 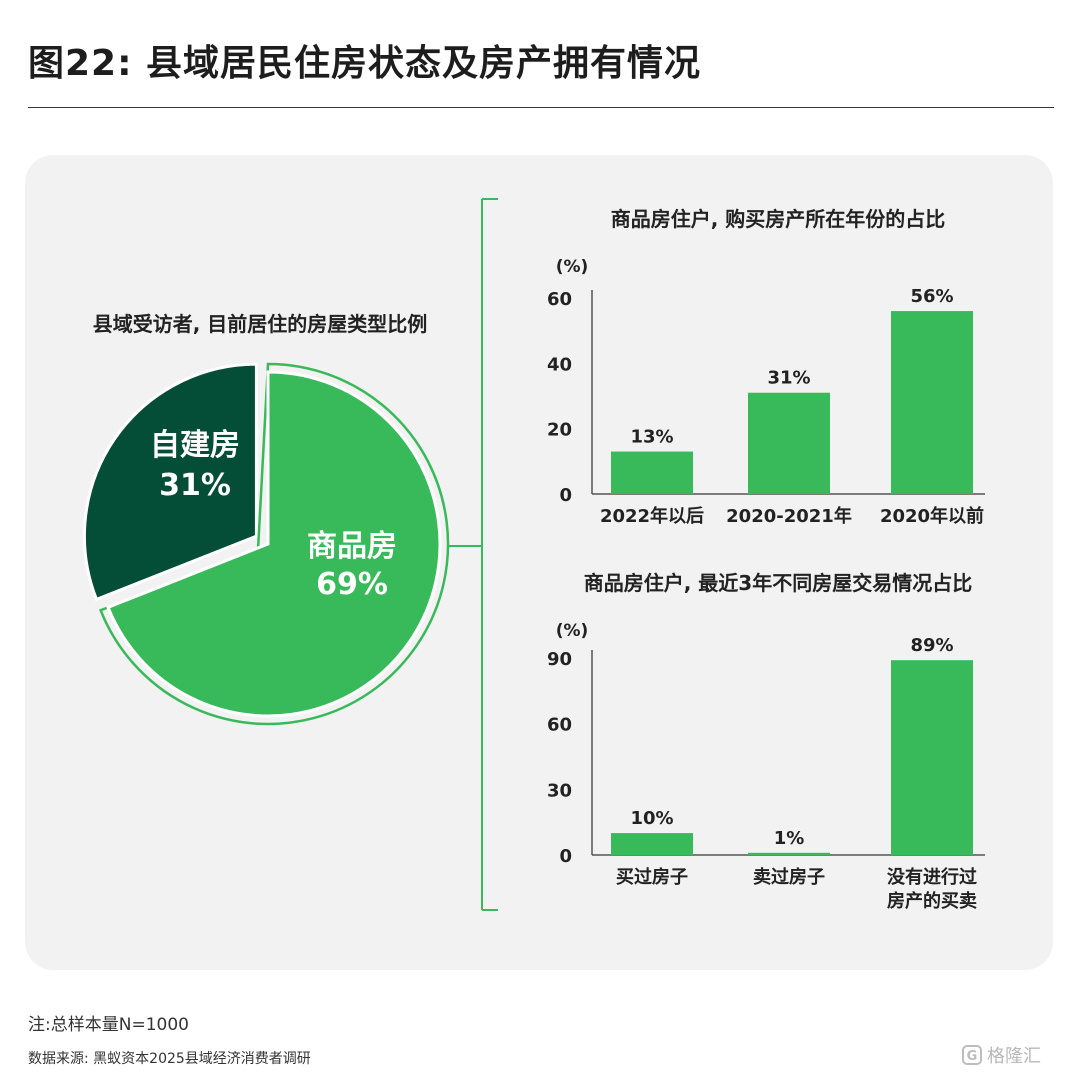 What do you see at coordinates (260, 324) in the screenshot?
I see `pie-chart-title: 县域受访者, 目前居住的房屋类型比例` at bounding box center [260, 324].